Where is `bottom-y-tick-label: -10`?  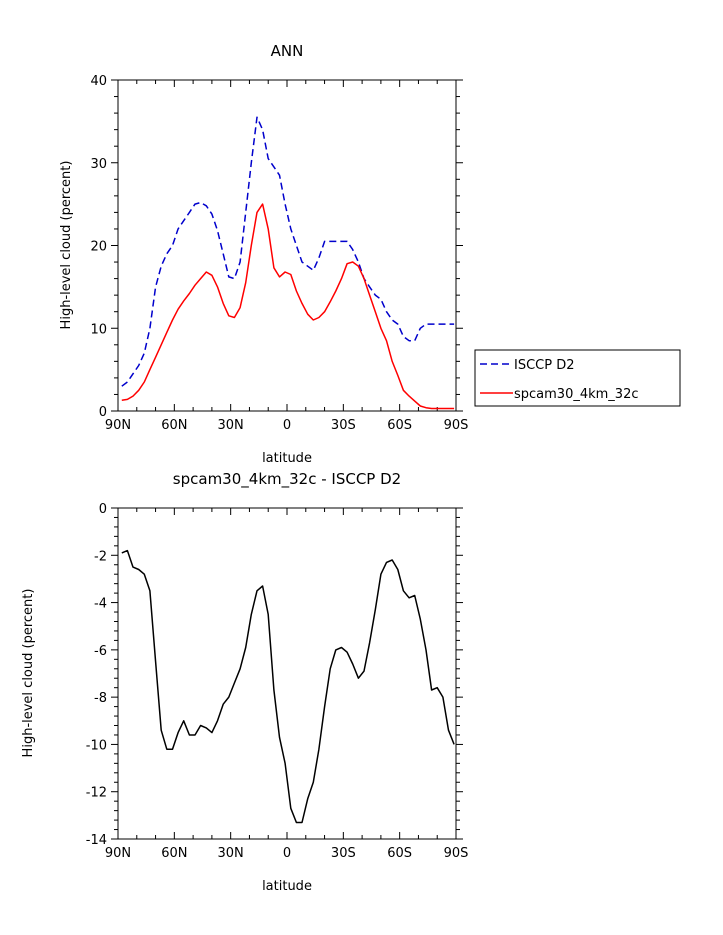 bottom-y-tick-label: -10 is located at coordinates (96, 745).